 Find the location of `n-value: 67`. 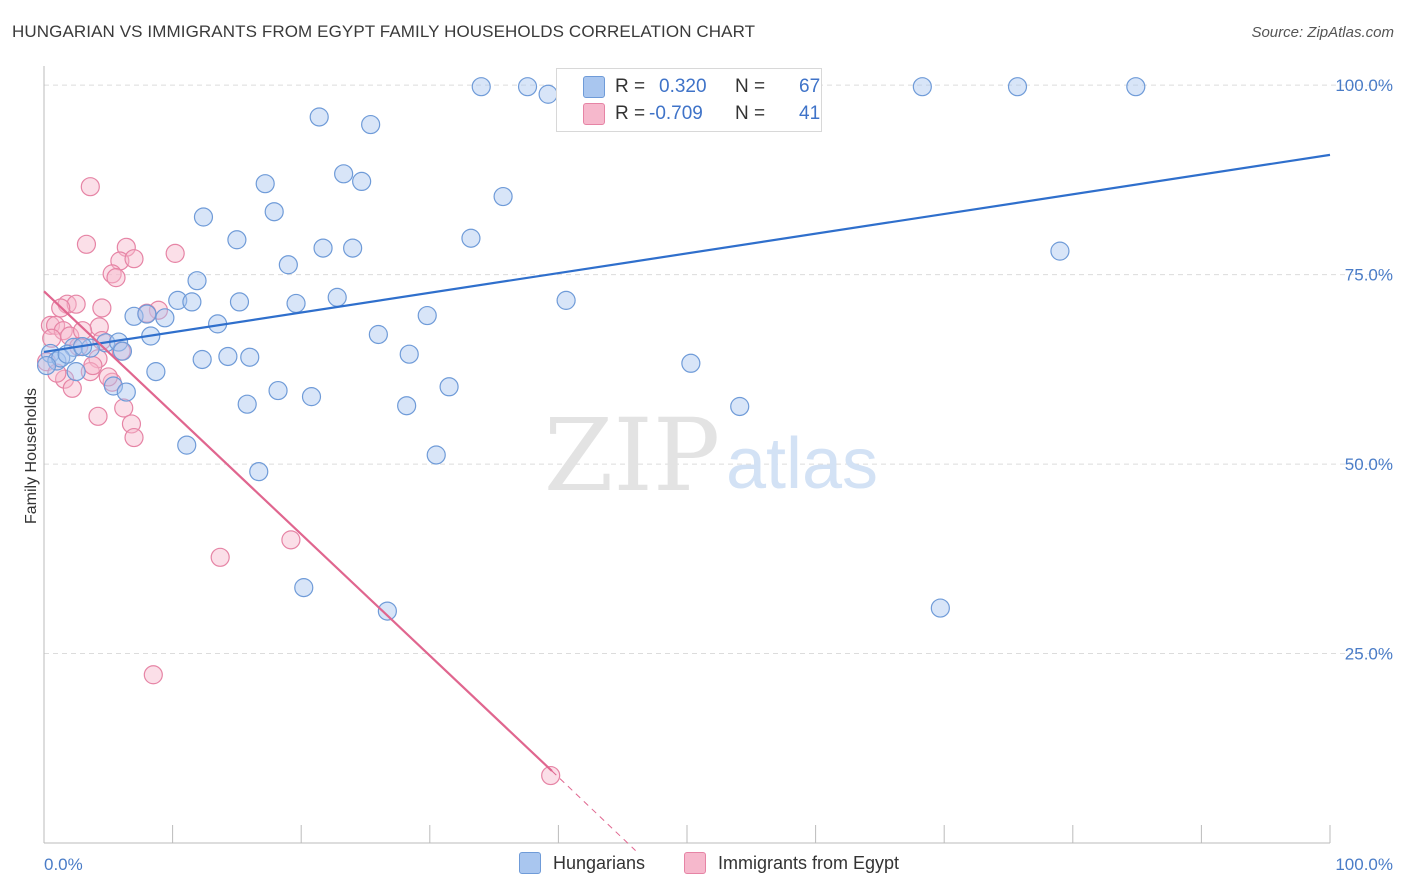

n-value: 67 is located at coordinates (810, 86).